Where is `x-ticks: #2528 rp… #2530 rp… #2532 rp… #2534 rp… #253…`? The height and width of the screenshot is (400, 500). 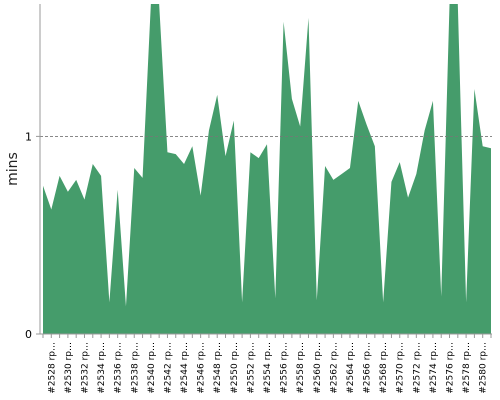
x-ticks: #2528 rp… #2530 rp… #2532 rp… #2534 rp… #253… is located at coordinates (267, 364).